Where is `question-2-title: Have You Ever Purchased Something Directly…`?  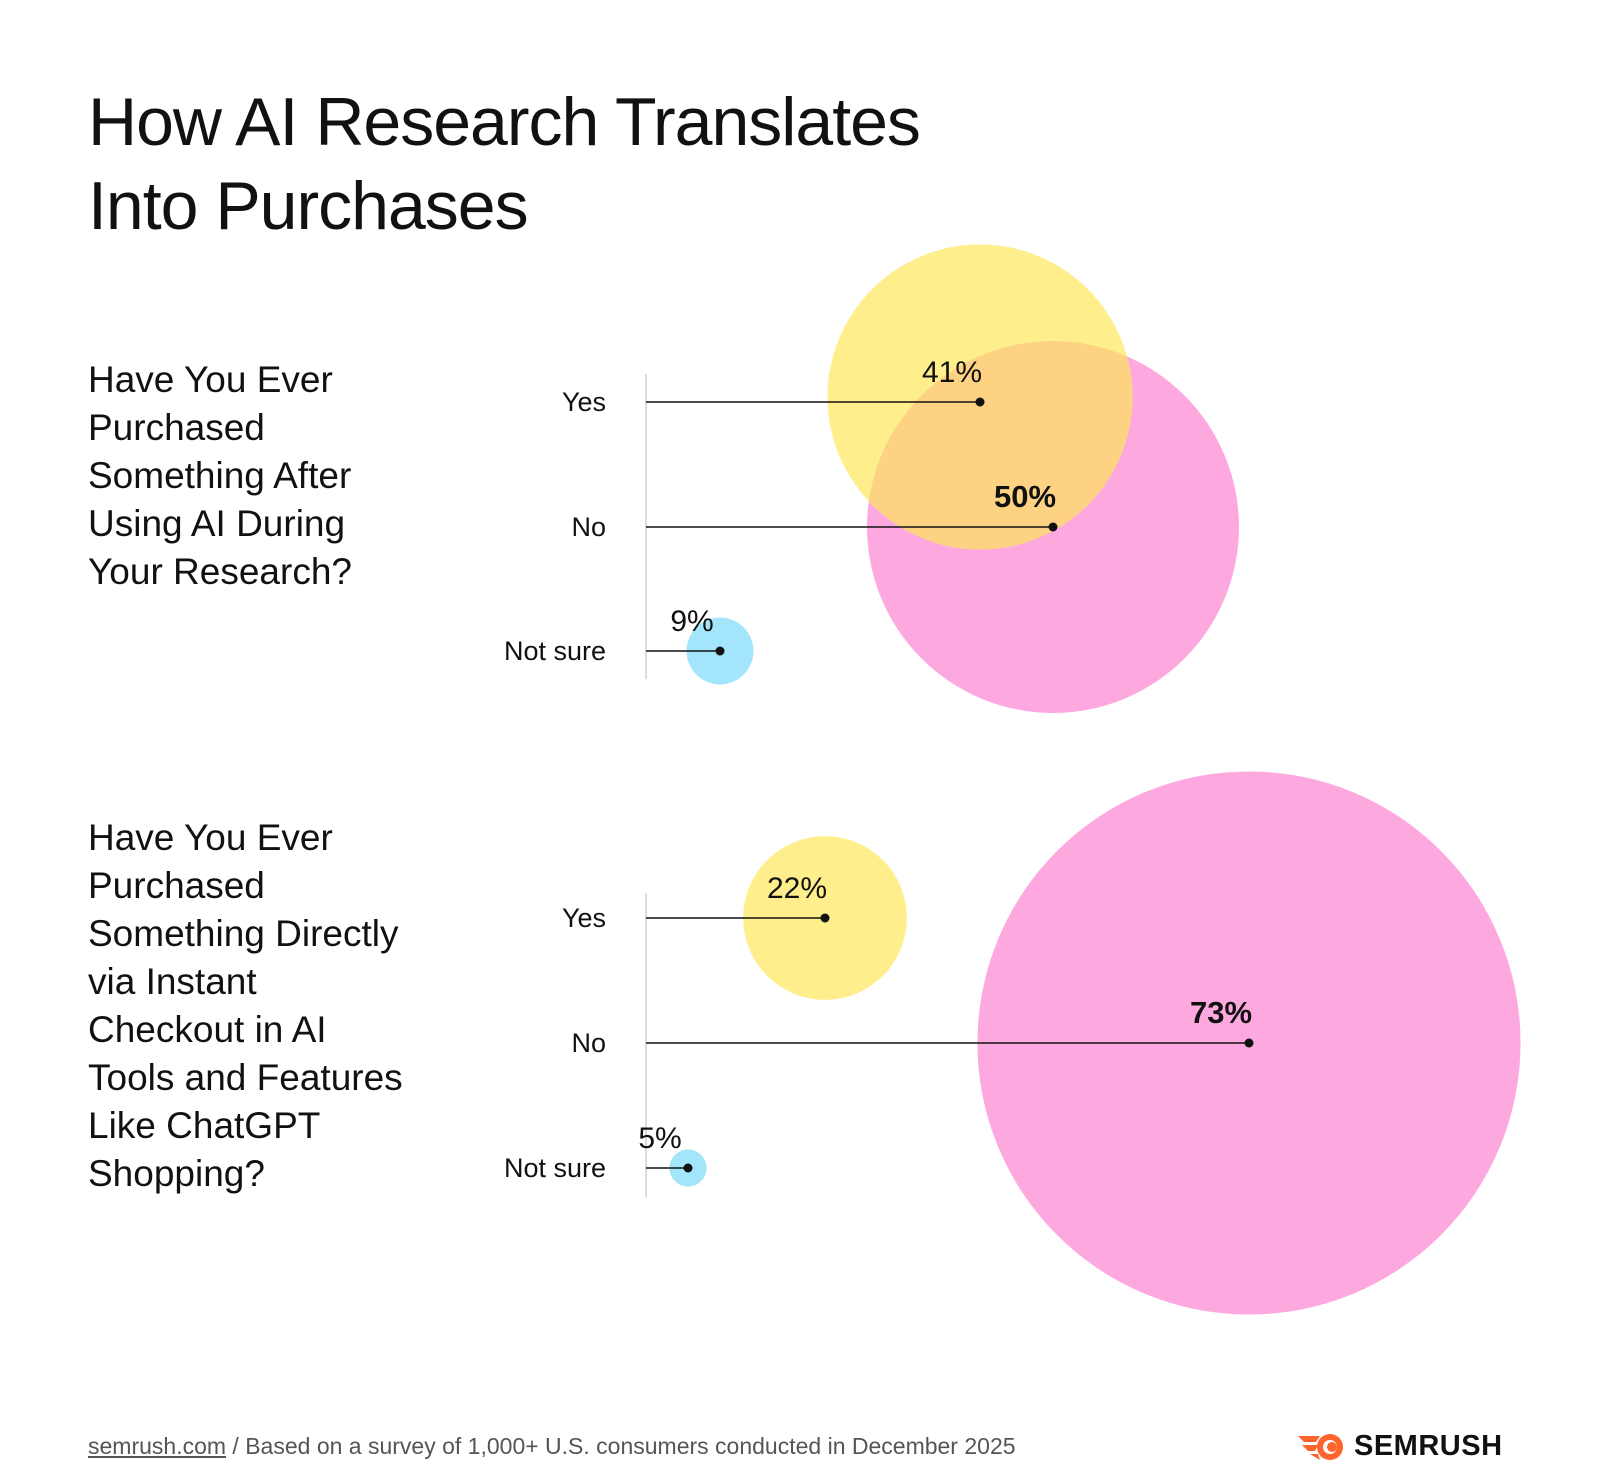 question-2-title: Have You Ever Purchased Something Directly… is located at coordinates (278, 1006).